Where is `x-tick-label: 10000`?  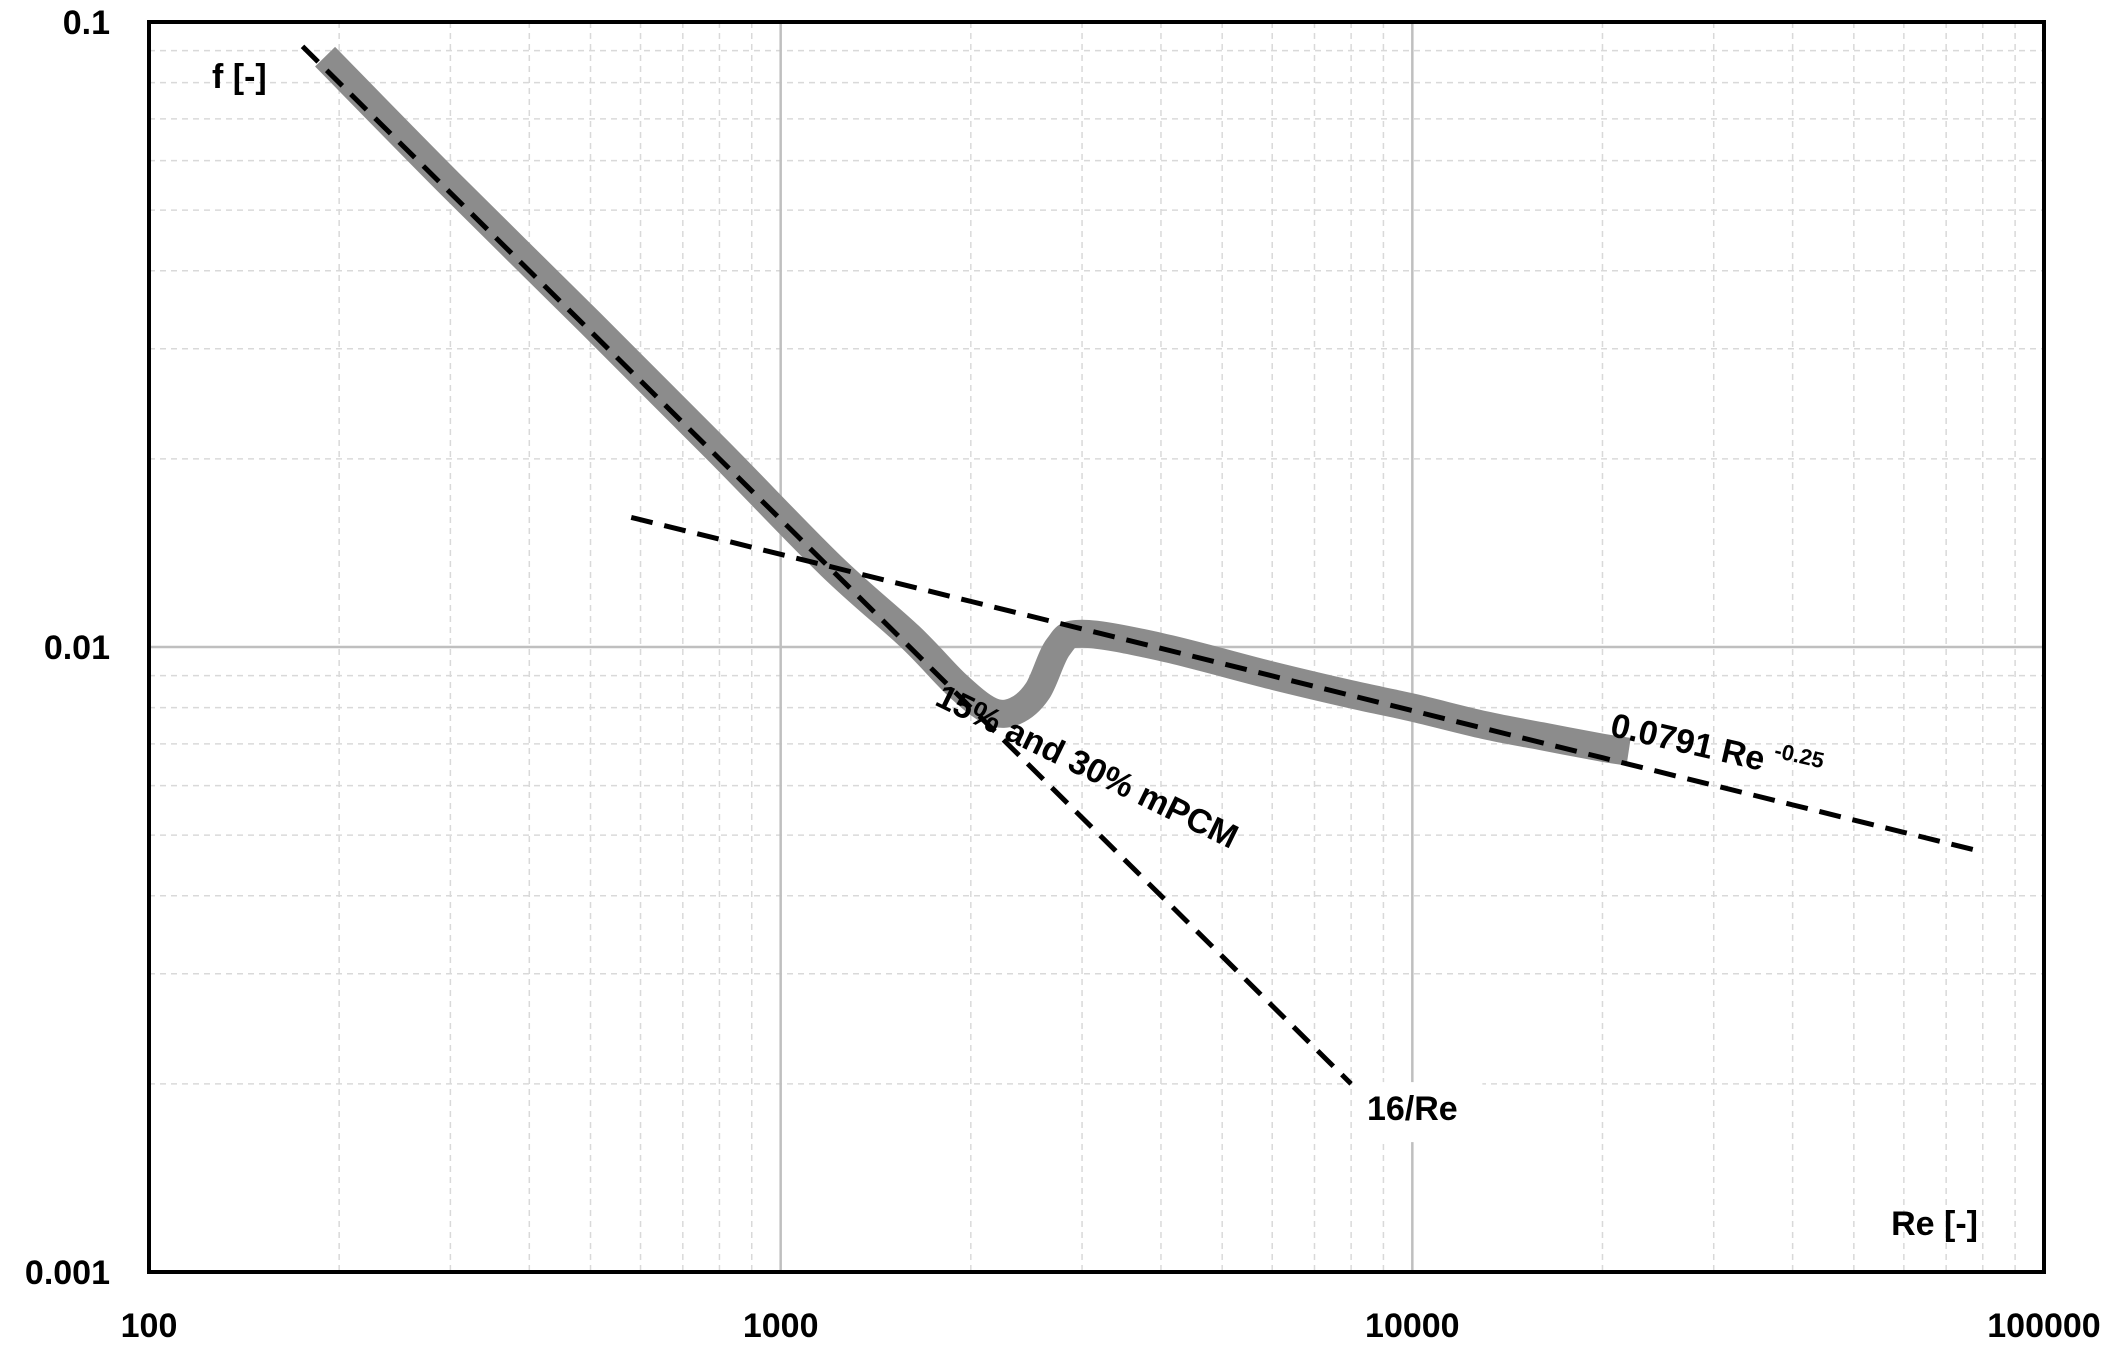
x-tick-label: 10000 is located at coordinates (1412, 1326).